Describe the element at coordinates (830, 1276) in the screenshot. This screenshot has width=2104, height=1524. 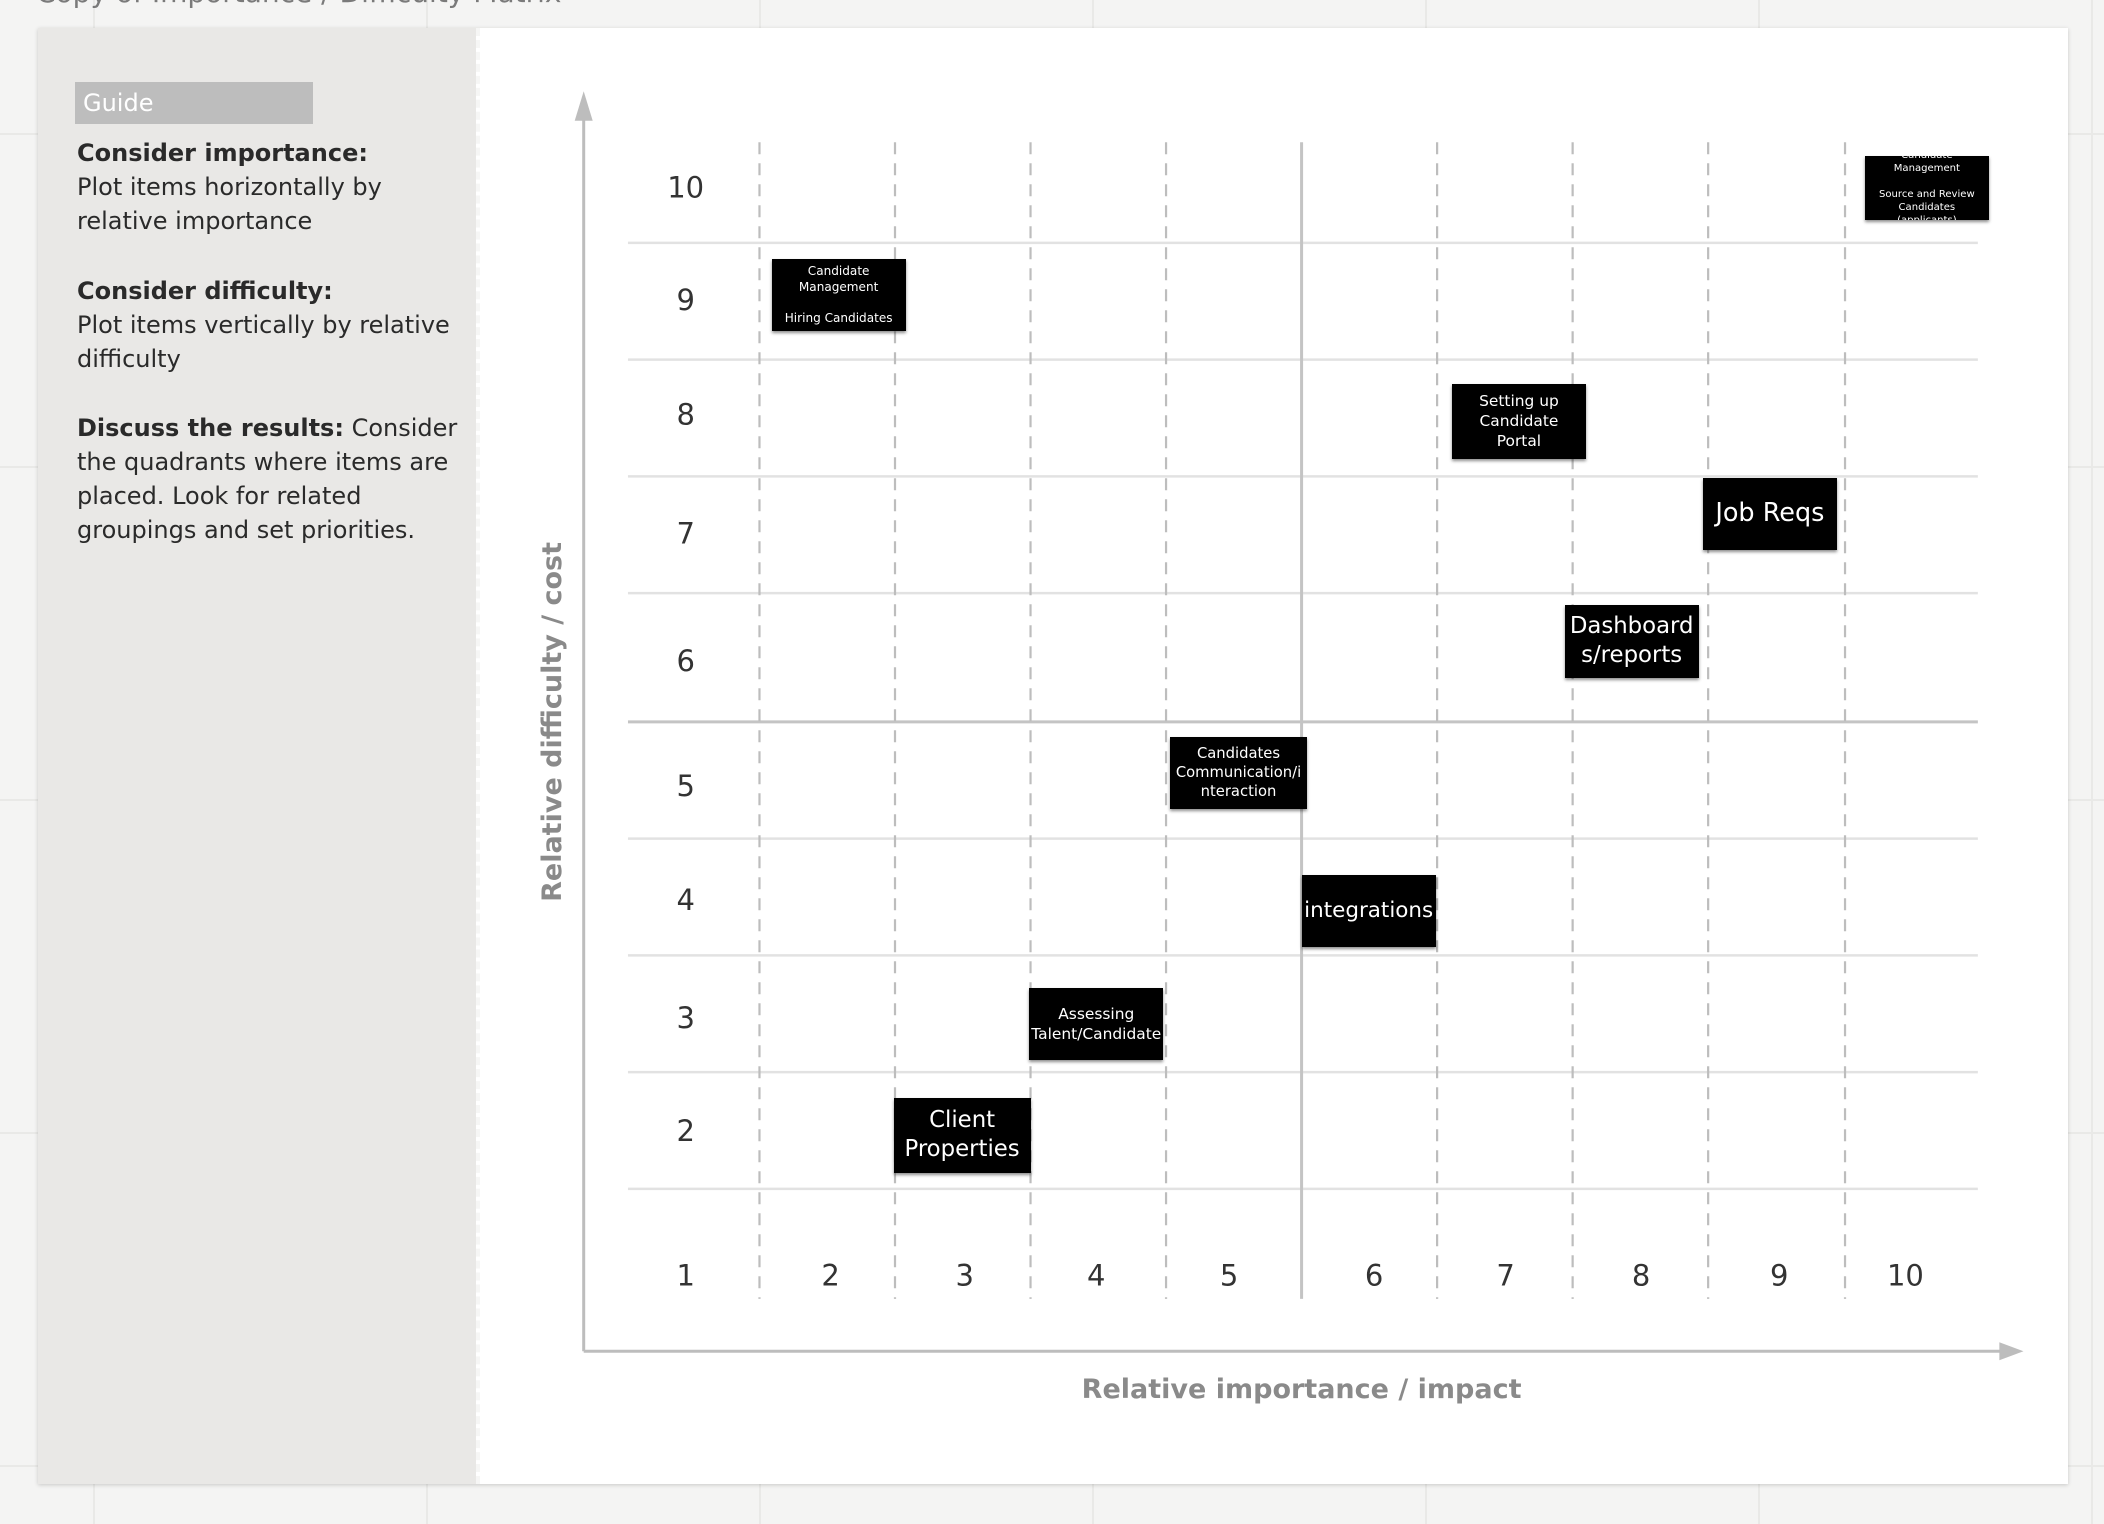
I see `x-tick-label: 2` at that location.